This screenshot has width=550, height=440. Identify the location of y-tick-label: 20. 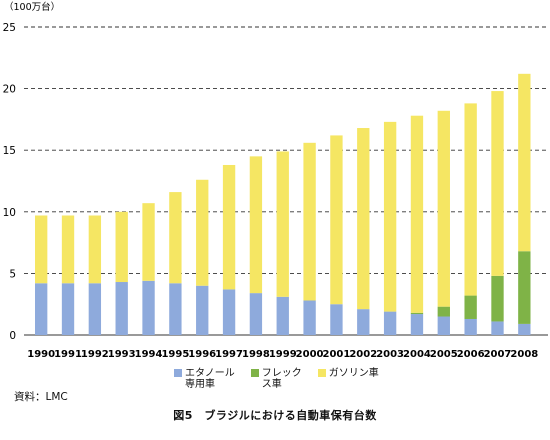
(9, 90).